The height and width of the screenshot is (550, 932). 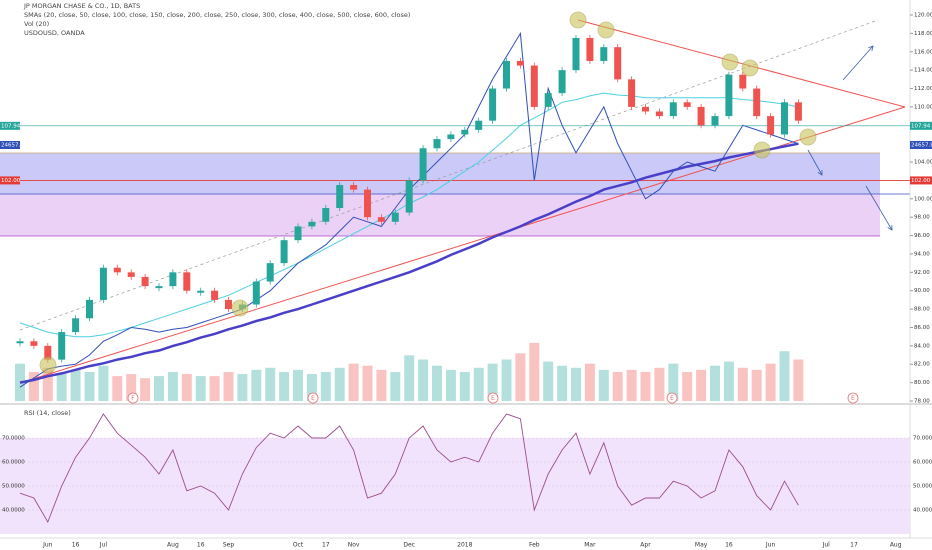 I want to click on overlay-label: 24657.8, so click(x=921, y=146).